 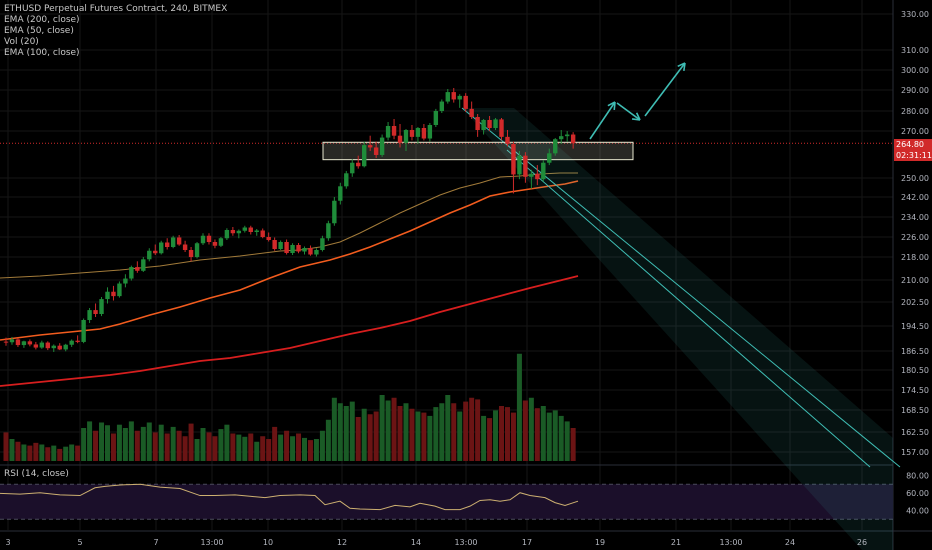 What do you see at coordinates (915, 257) in the screenshot?
I see `price-tick-label: 218.00` at bounding box center [915, 257].